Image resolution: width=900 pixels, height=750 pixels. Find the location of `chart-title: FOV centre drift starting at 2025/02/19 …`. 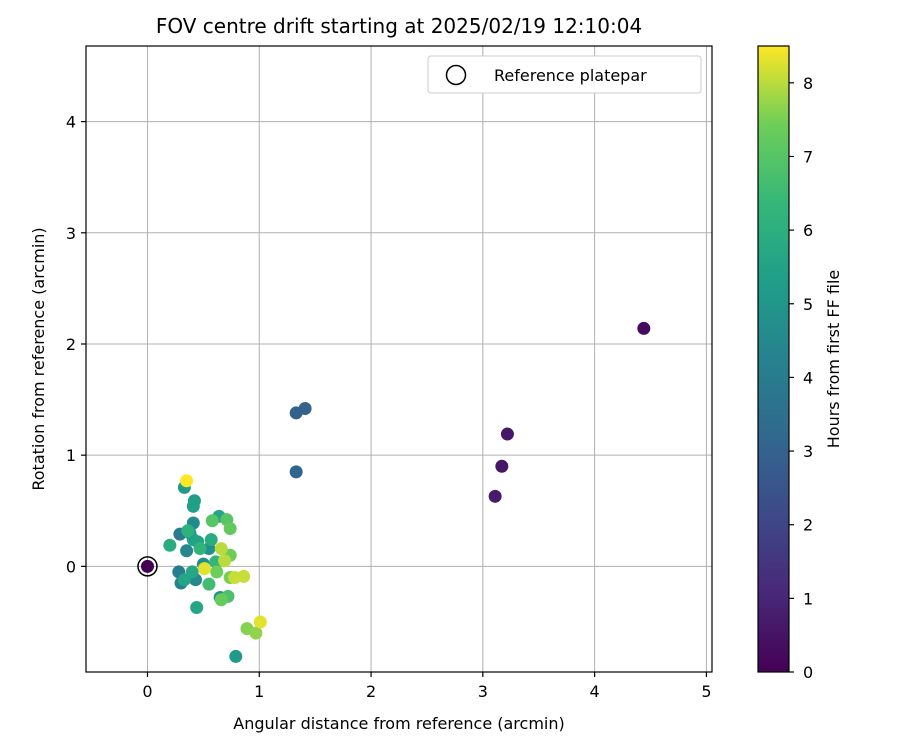

chart-title: FOV centre drift starting at 2025/02/19 … is located at coordinates (399, 26).